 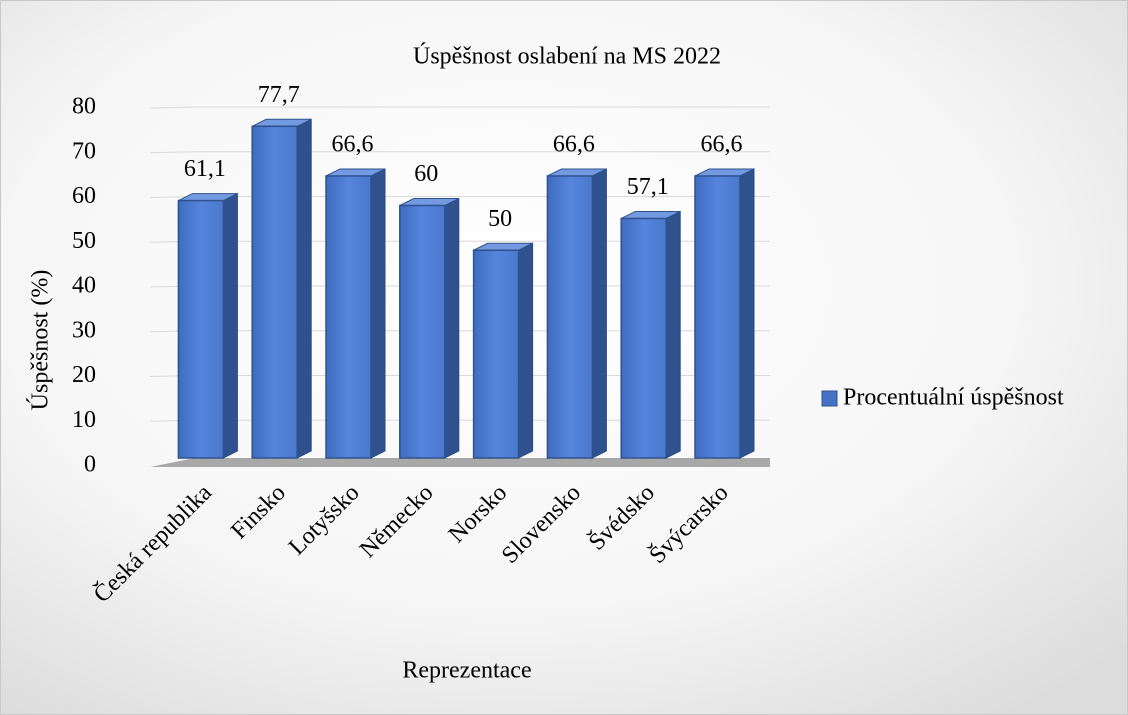 I want to click on x-axis-title: Reprezentace, so click(x=466, y=671).